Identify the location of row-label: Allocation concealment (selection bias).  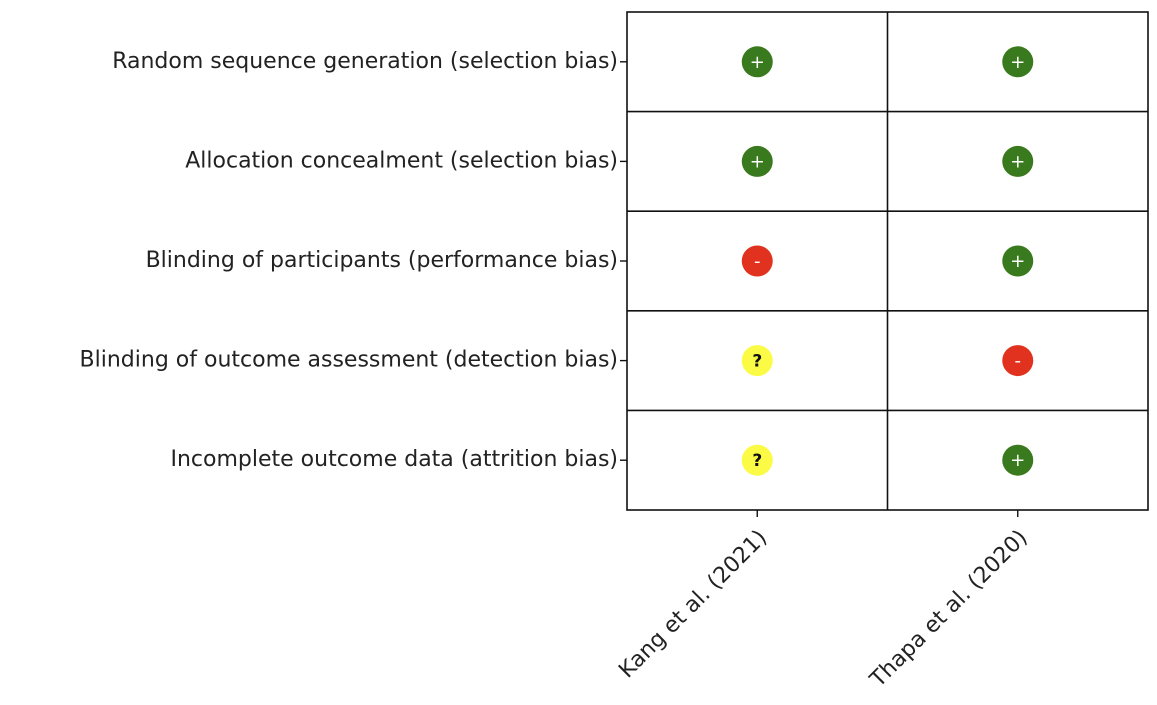
(401, 160).